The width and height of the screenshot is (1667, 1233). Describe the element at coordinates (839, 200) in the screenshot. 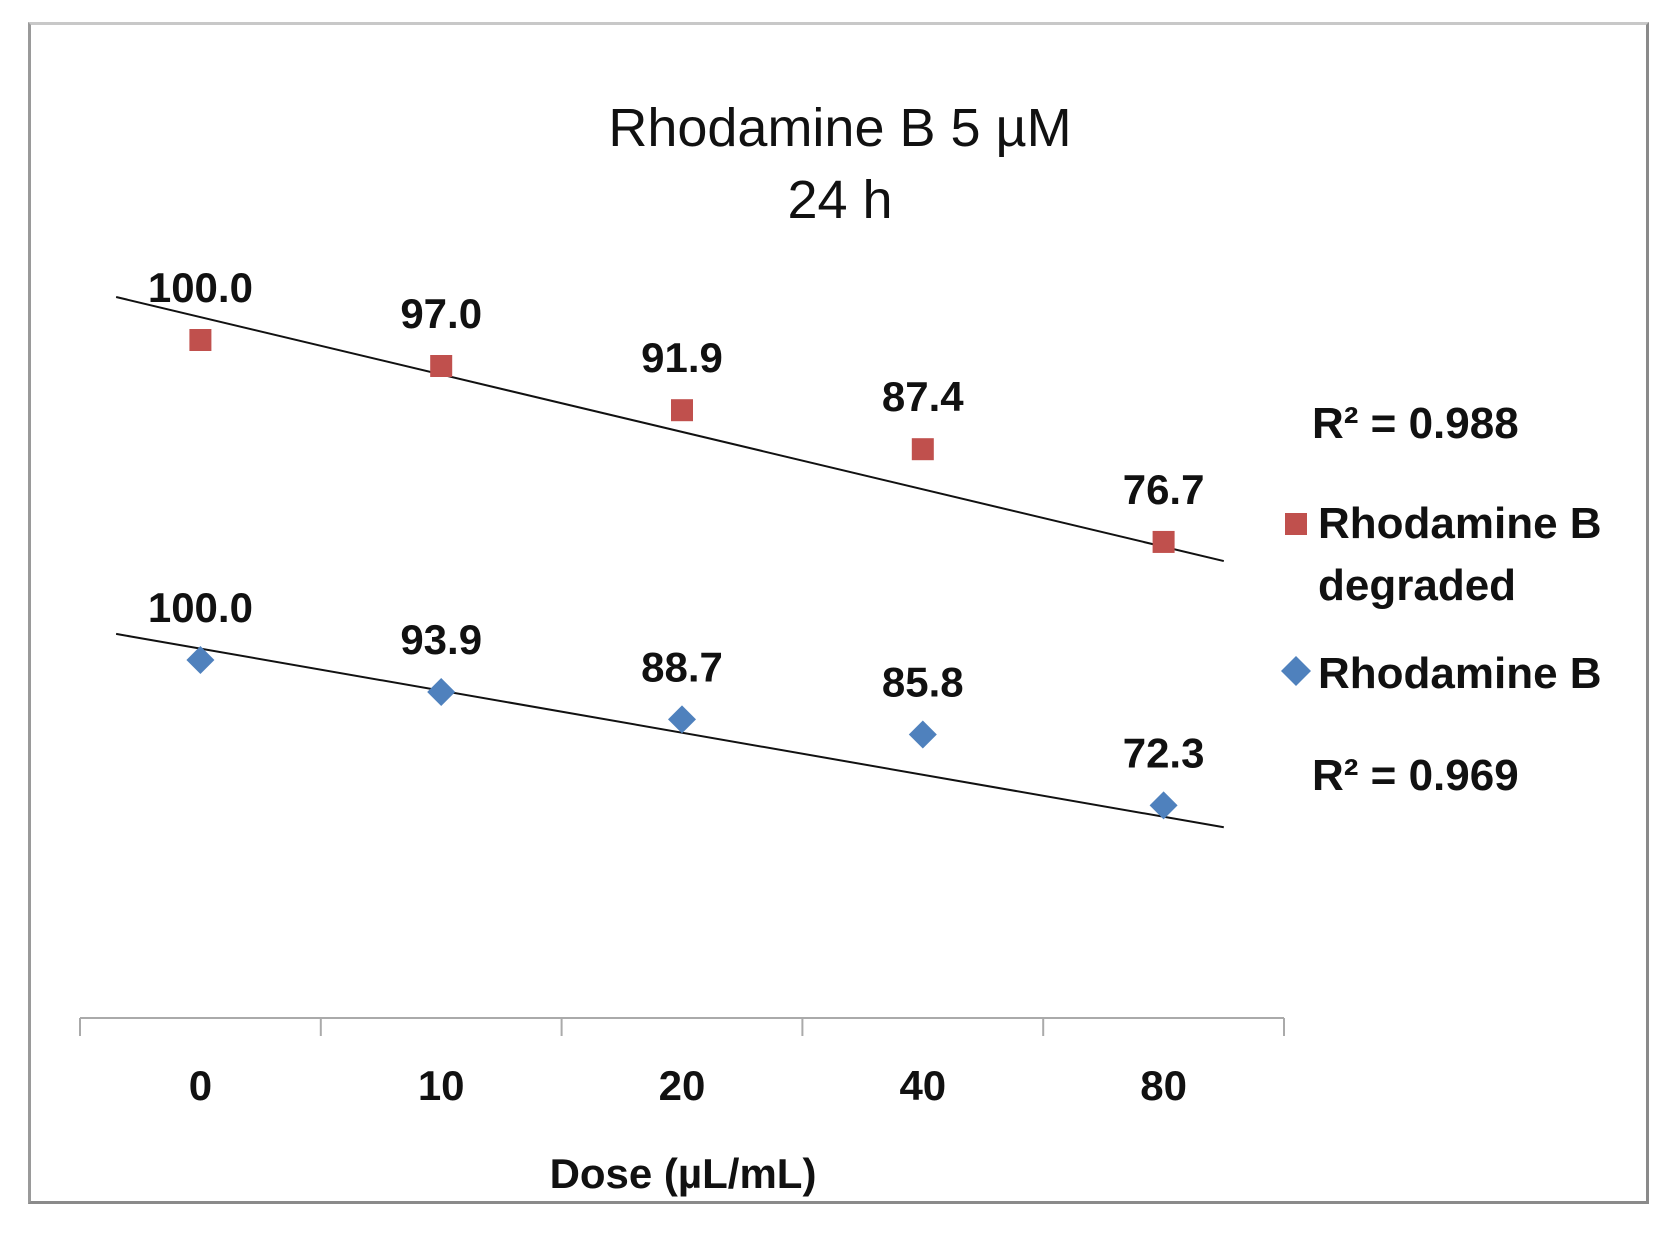

I see `chart-subtitle: 24 h` at that location.